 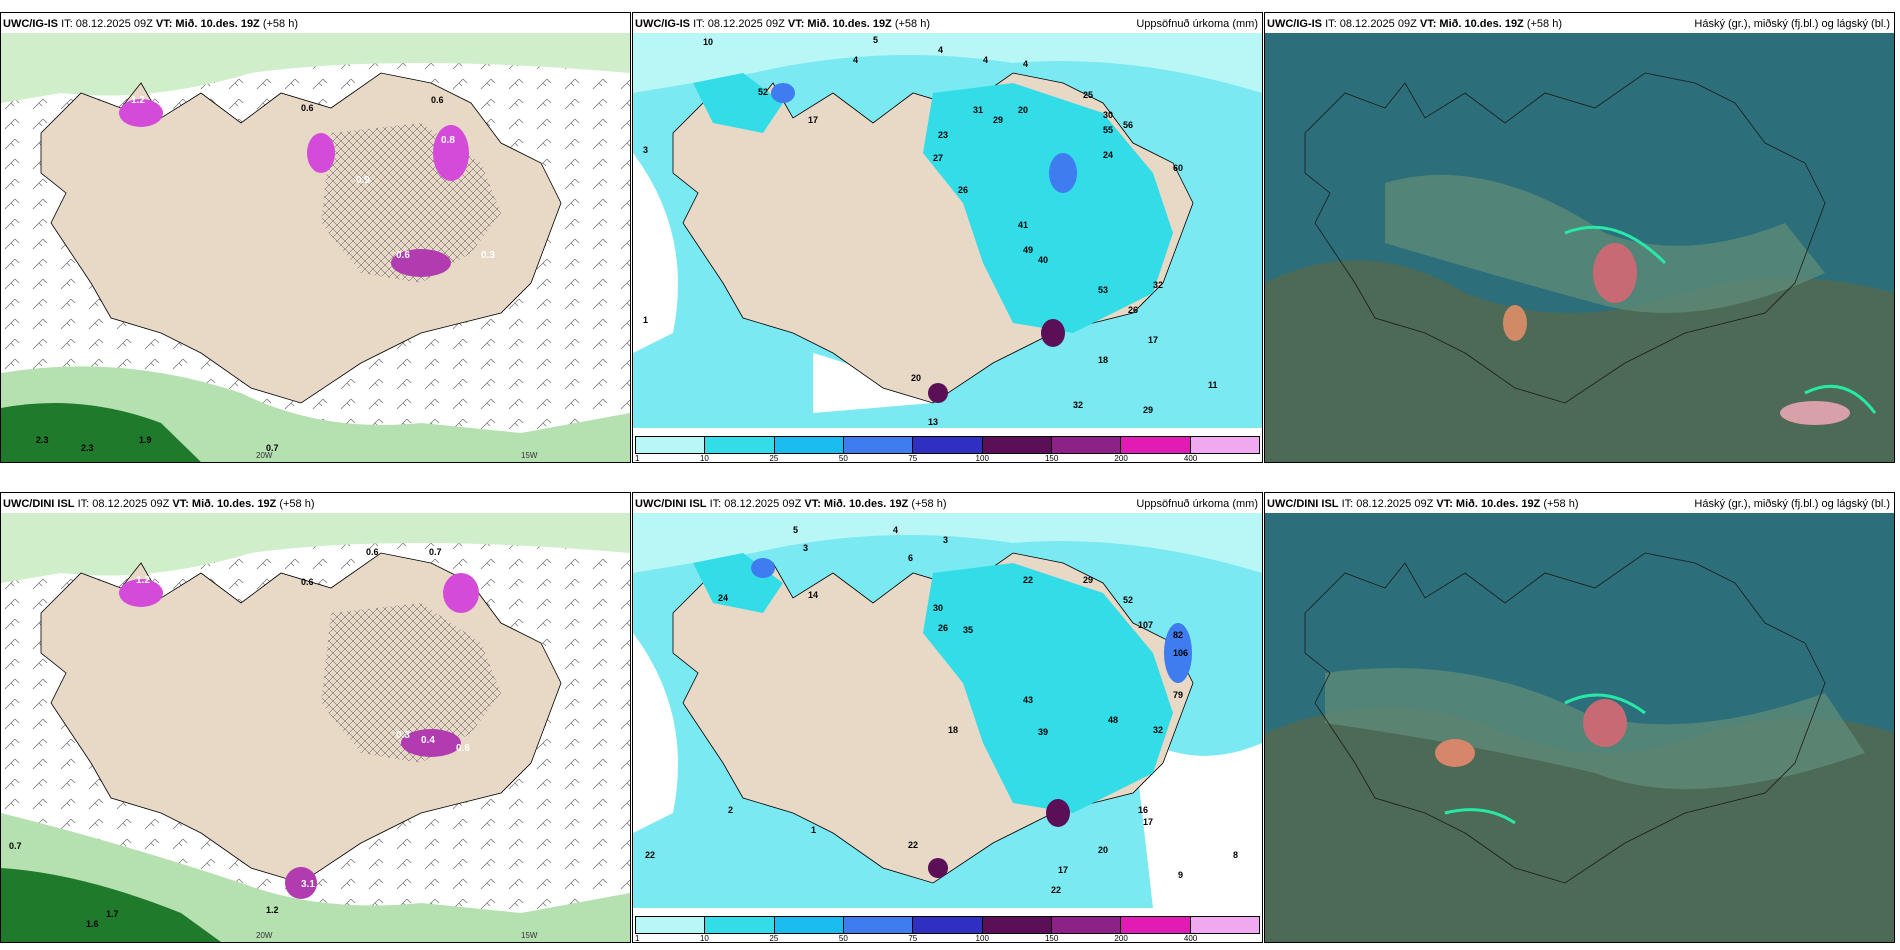 What do you see at coordinates (637, 458) in the screenshot?
I see `colorbar-tick-label: 1` at bounding box center [637, 458].